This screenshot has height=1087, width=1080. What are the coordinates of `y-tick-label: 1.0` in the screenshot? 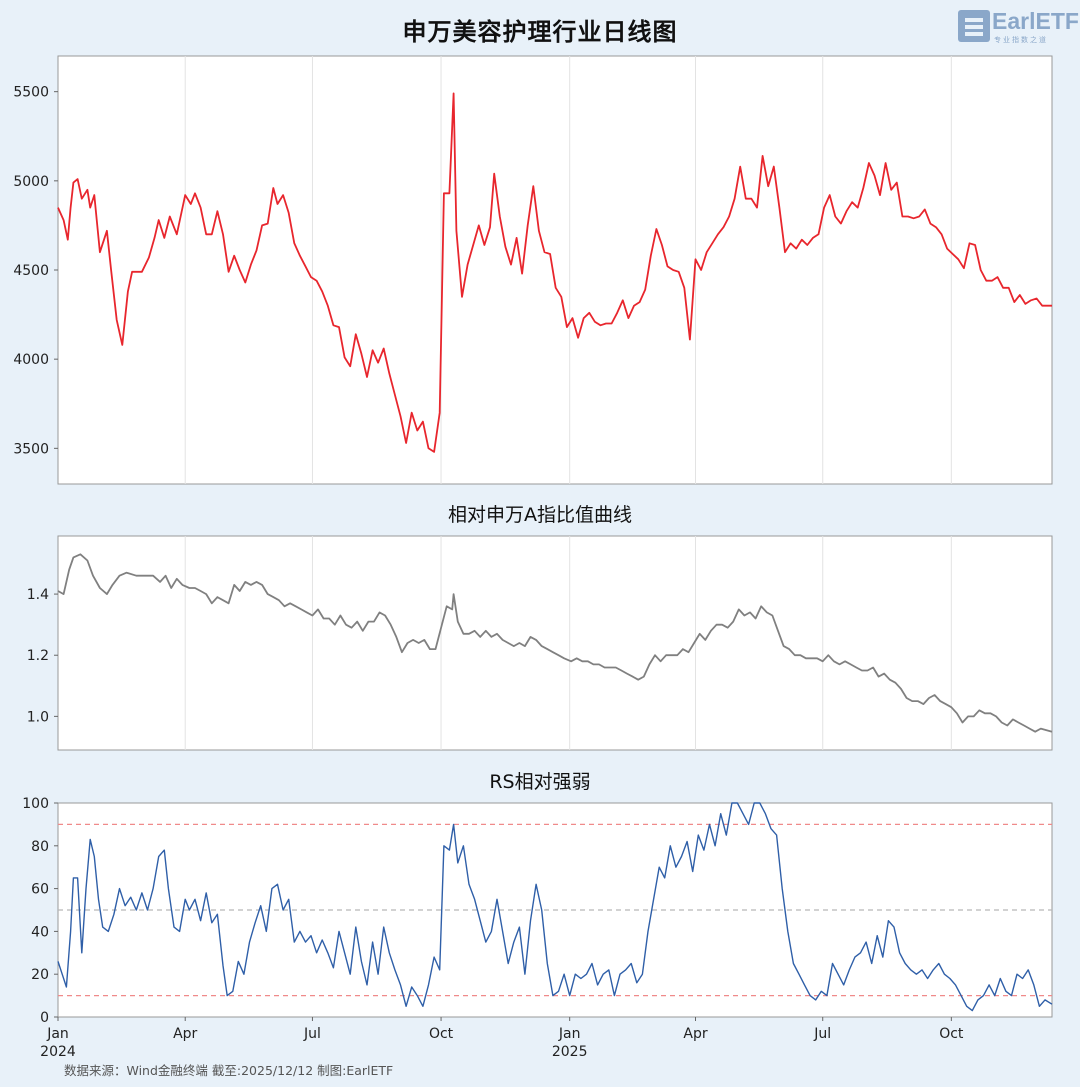 It's located at (38, 717).